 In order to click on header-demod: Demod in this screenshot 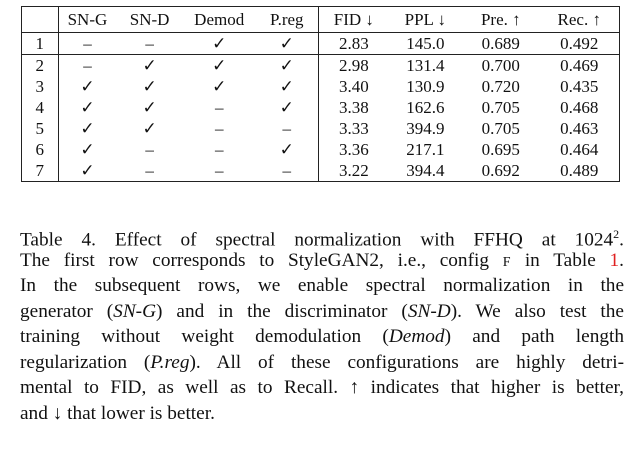, I will do `click(219, 19)`.